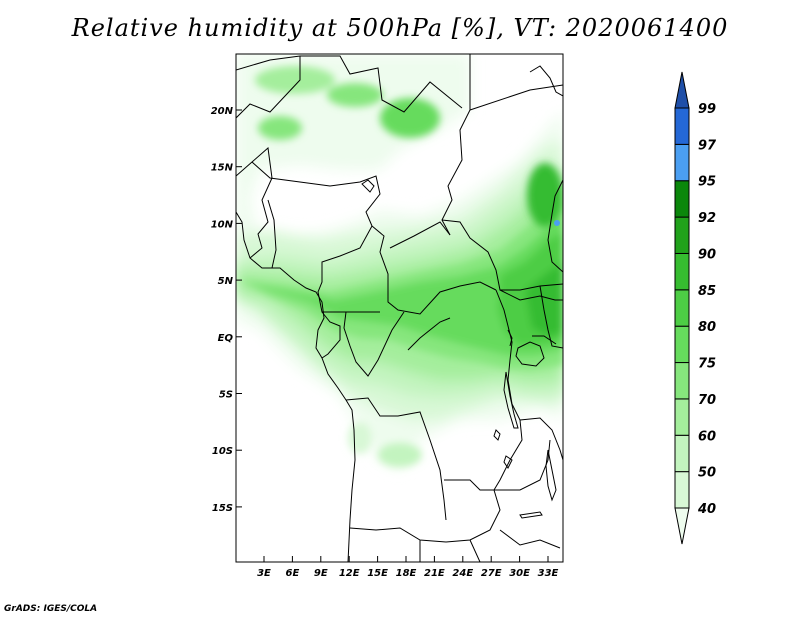 The height and width of the screenshot is (618, 800). I want to click on colorbar-label: 70, so click(707, 400).